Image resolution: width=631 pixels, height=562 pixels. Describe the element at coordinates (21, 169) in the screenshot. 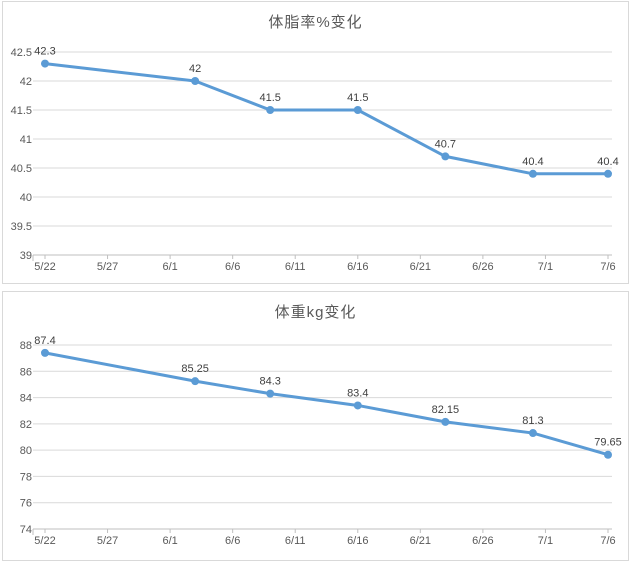

I see `y-tick-label: 40.5` at that location.